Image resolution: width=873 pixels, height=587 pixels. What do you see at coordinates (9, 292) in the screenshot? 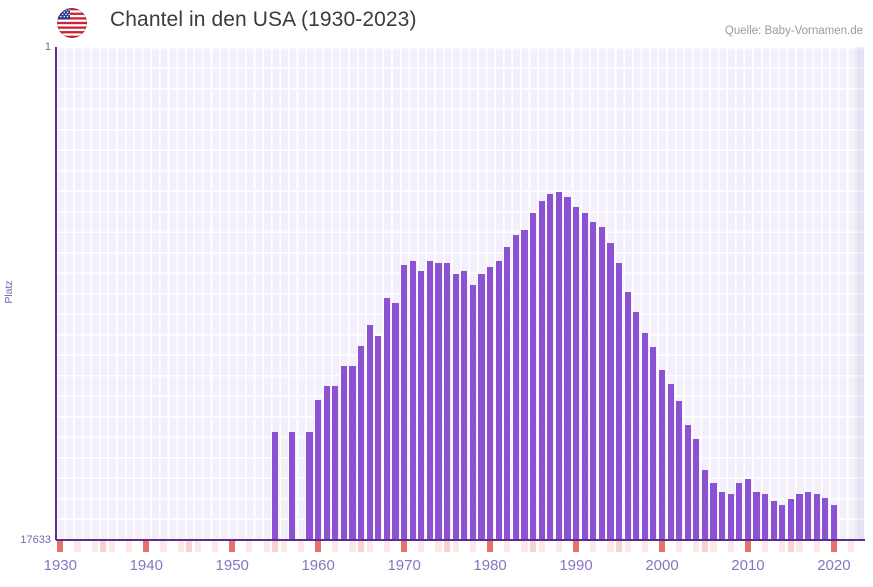
I see `y-axis-title: Platz` at bounding box center [9, 292].